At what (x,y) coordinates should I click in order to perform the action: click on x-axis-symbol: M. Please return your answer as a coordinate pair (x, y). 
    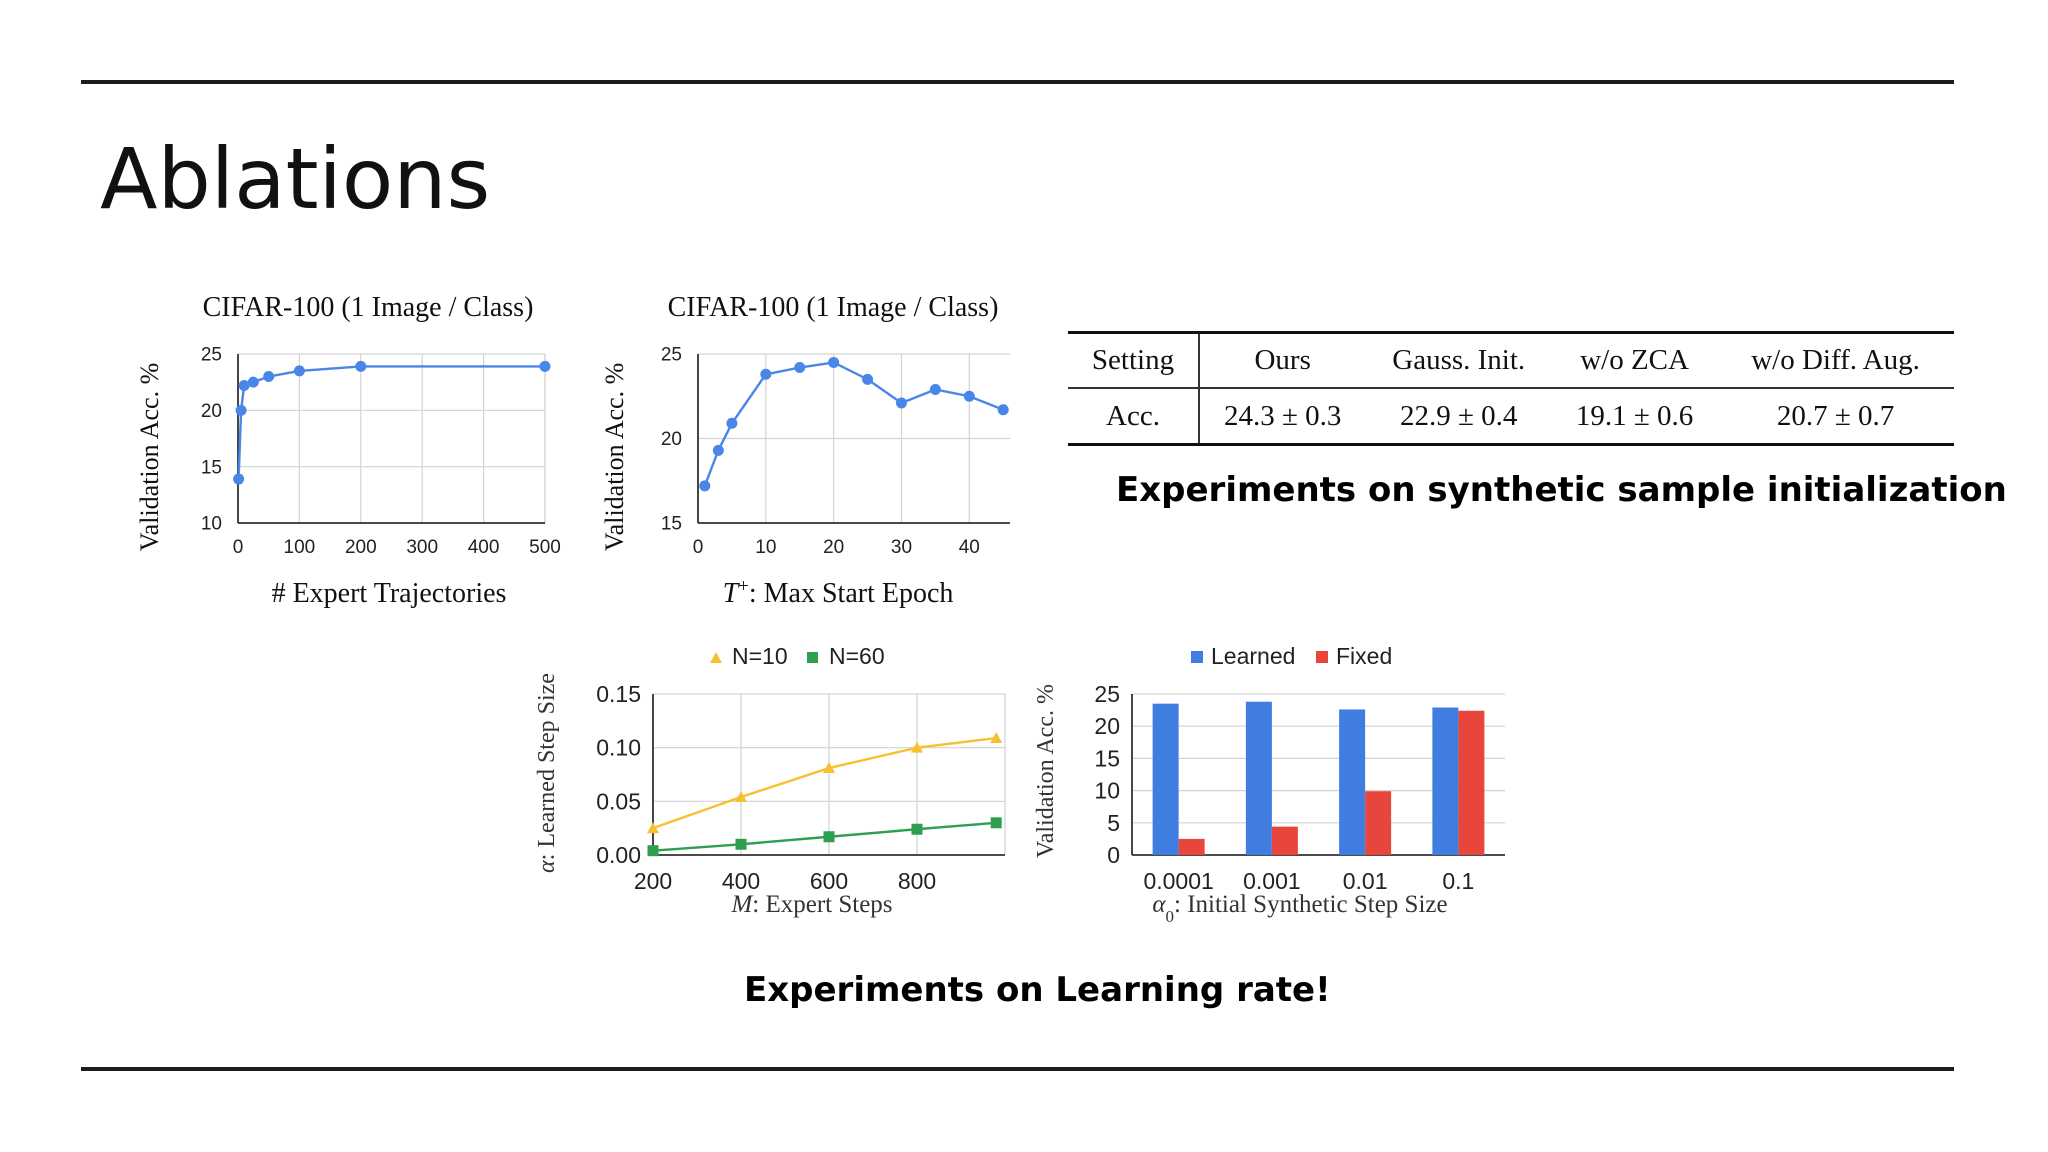
    Looking at the image, I should click on (741, 904).